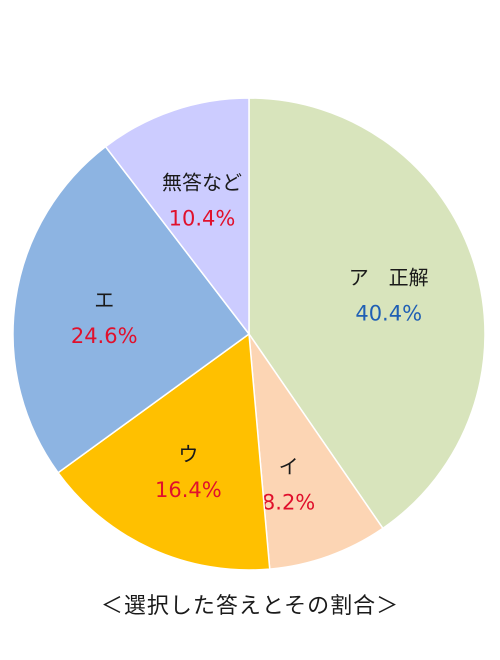 Image resolution: width=500 pixels, height=660 pixels. Describe the element at coordinates (188, 490) in the screenshot. I see `slice-value-2: 16.4%` at that location.